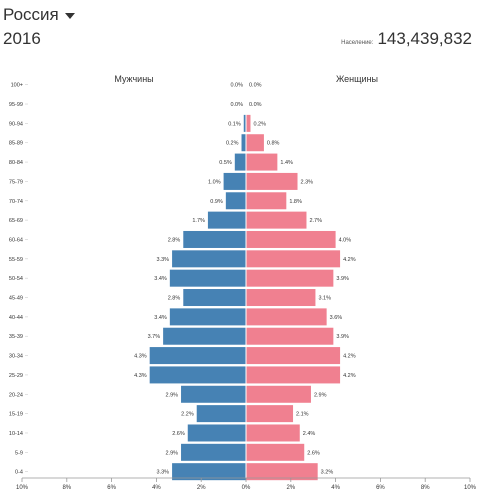 This screenshot has height=493, width=480. Describe the element at coordinates (16, 221) in the screenshot. I see `age-group-label: 65-69` at that location.